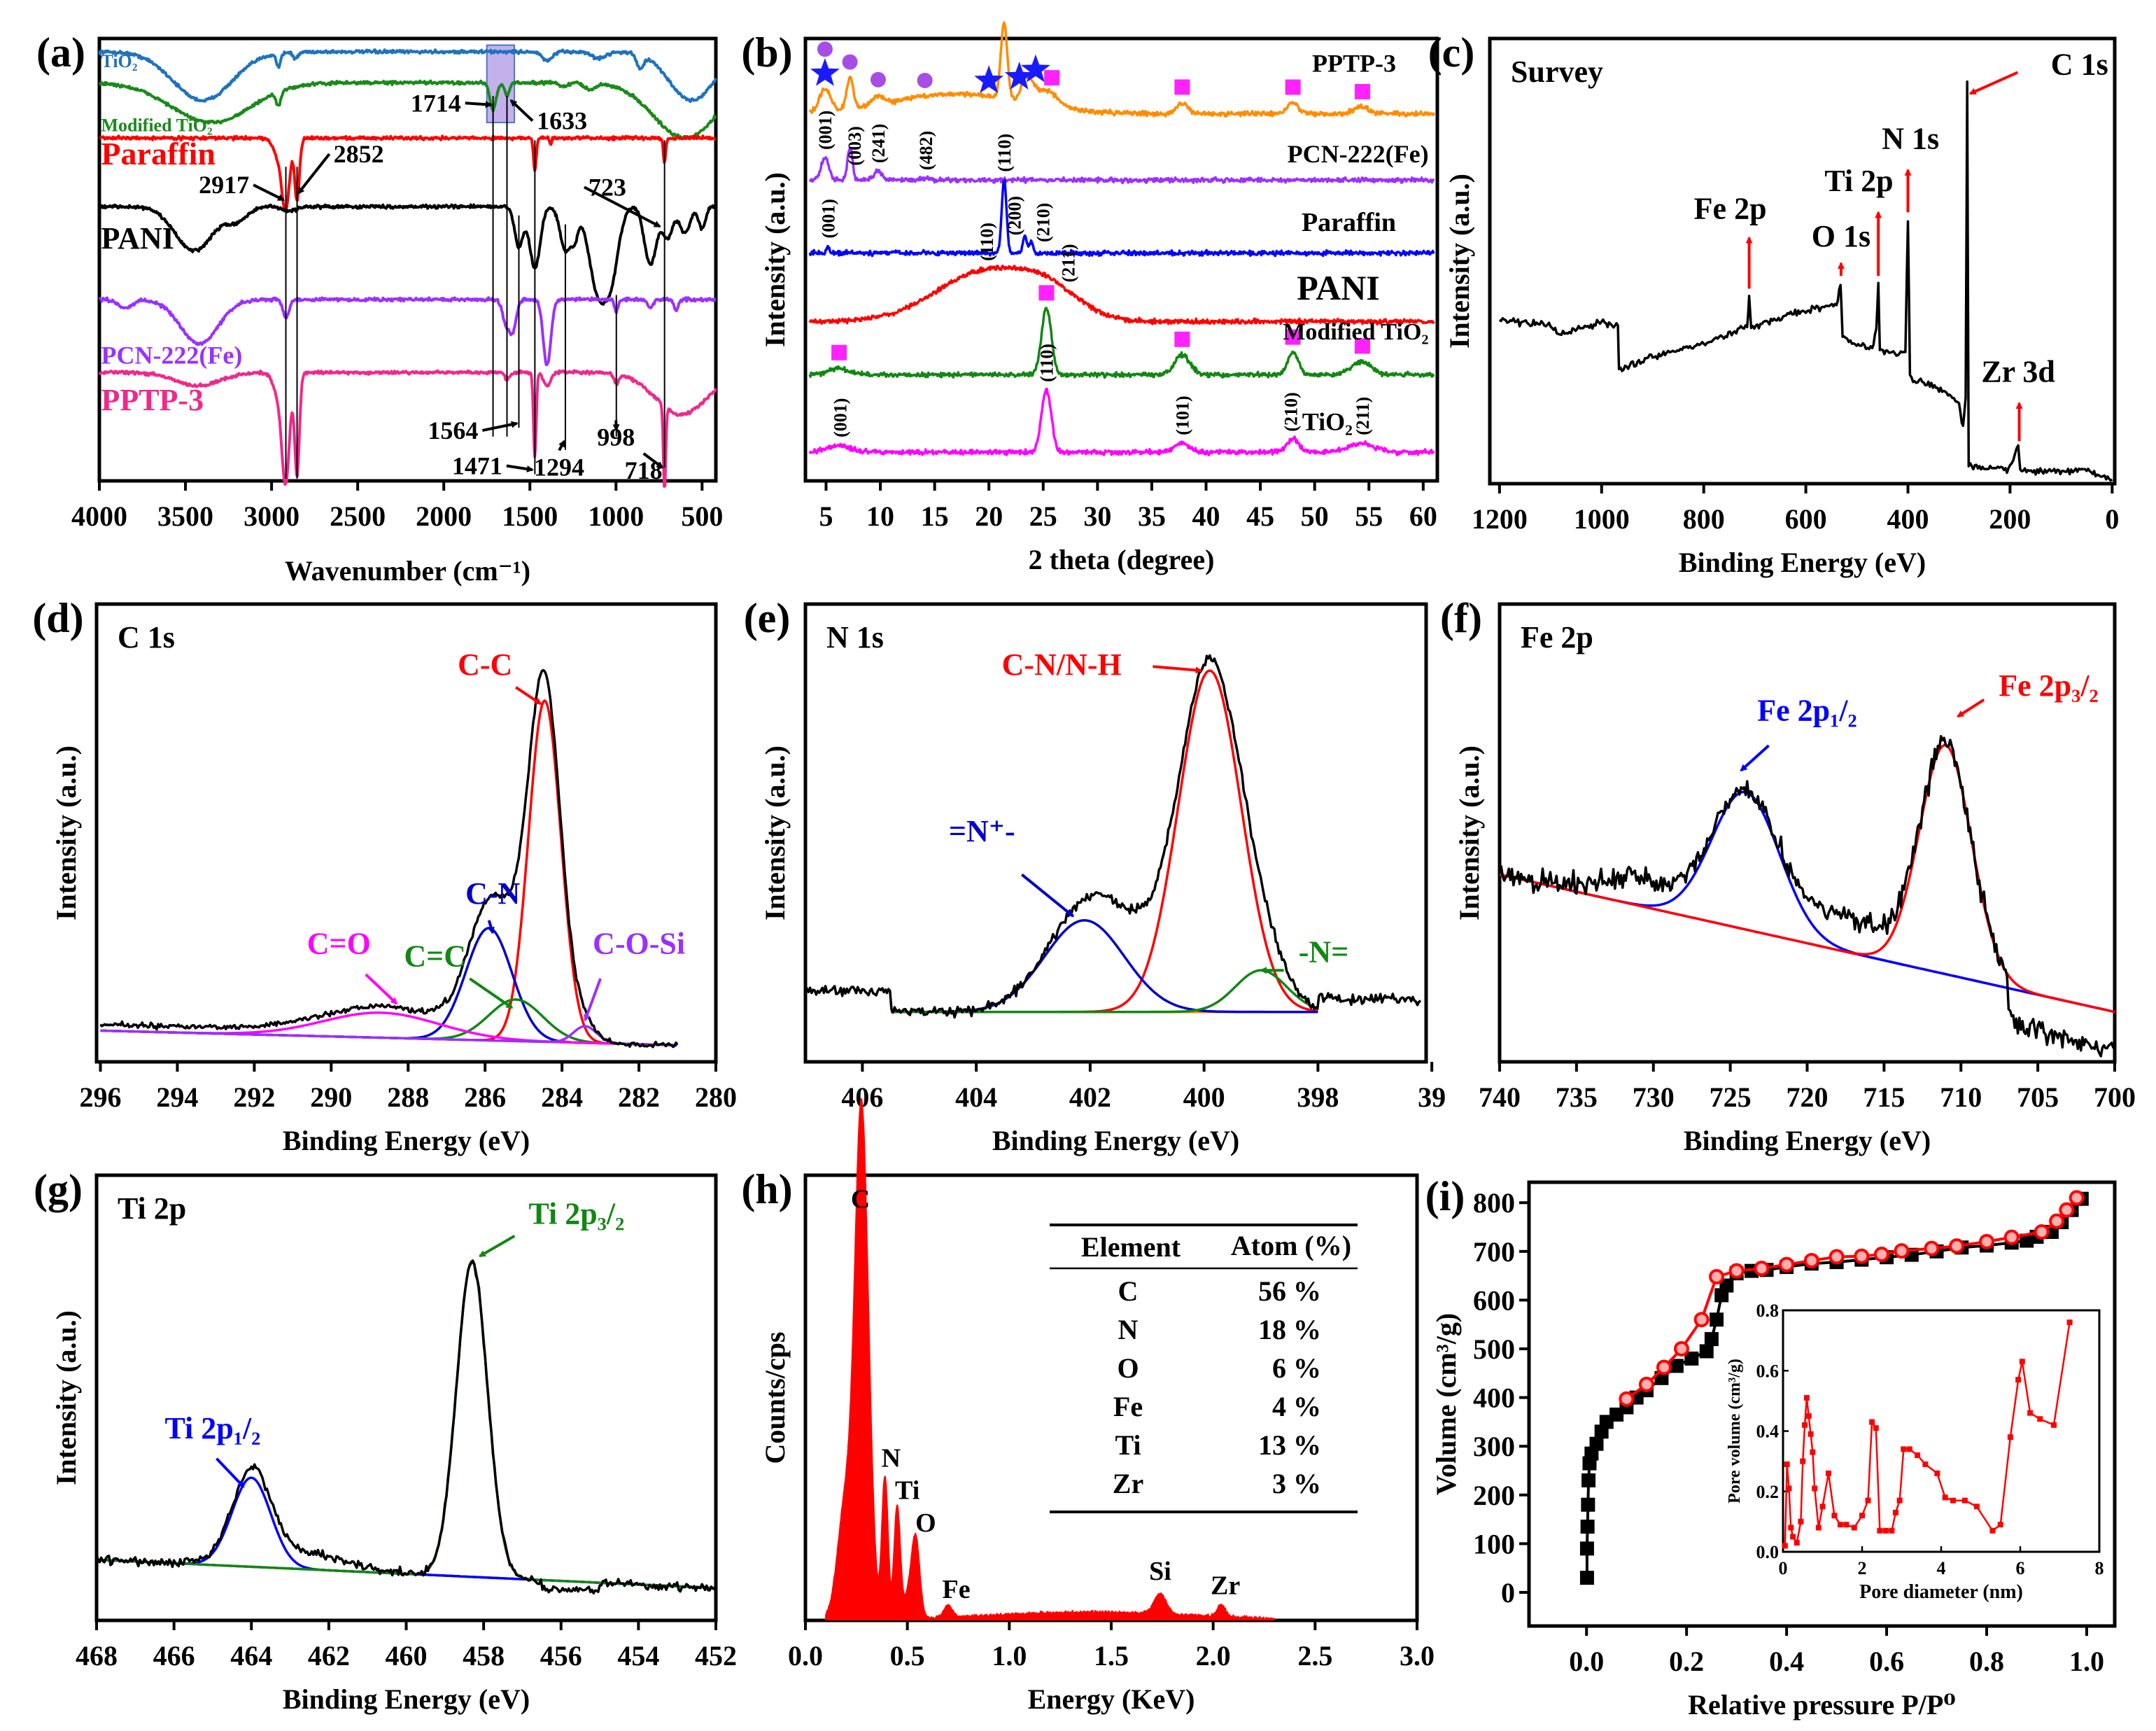 The image size is (2156, 1731). I want to click on panel-label: (i), so click(1445, 1196).